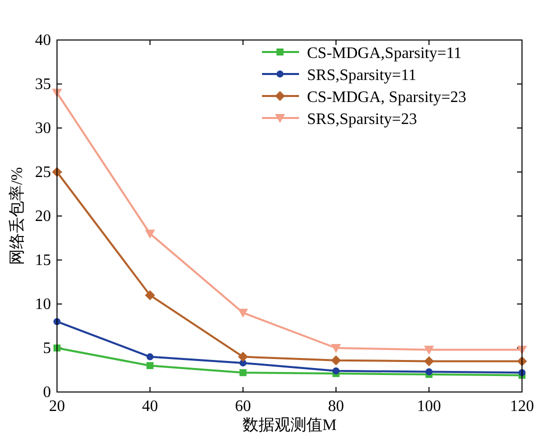  I want to click on y-axis-title: 网络丢包率/%, so click(17, 216).